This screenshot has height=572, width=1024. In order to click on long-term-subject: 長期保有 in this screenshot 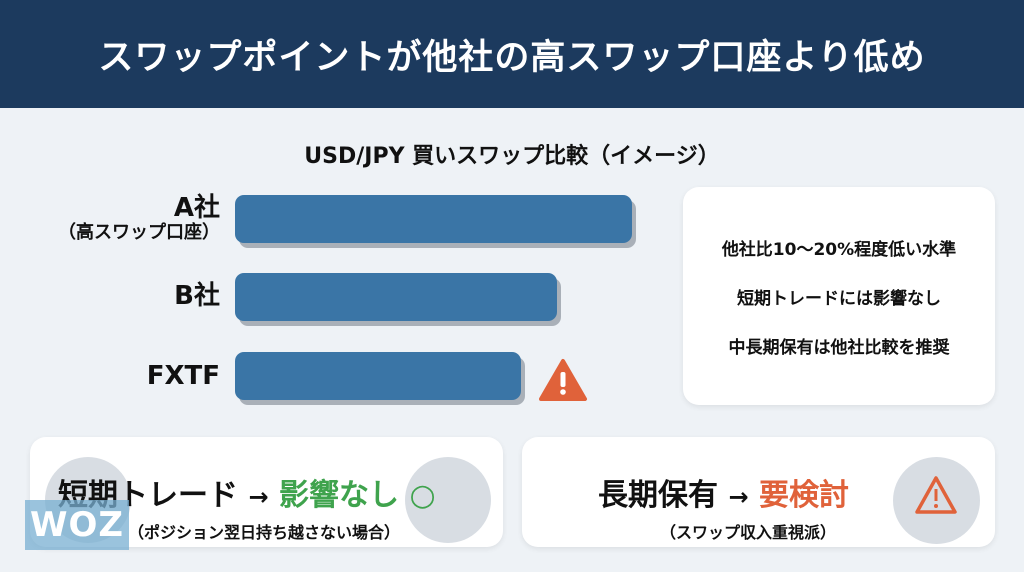, I will do `click(658, 495)`.